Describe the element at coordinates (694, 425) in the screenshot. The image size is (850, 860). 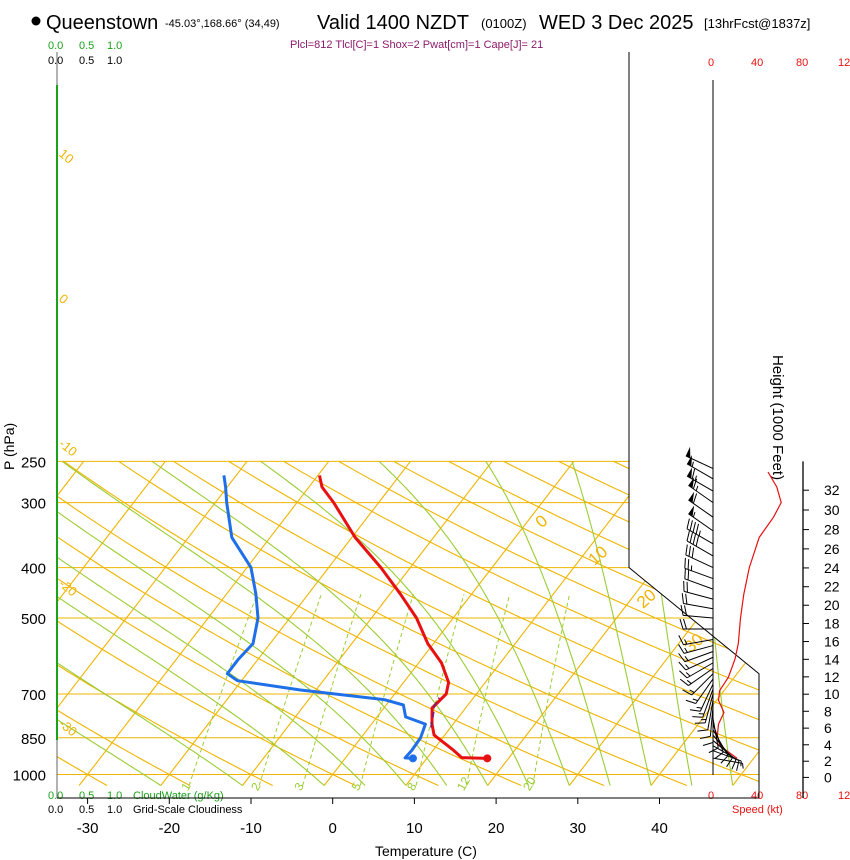
I see `diagram-right-boundary` at that location.